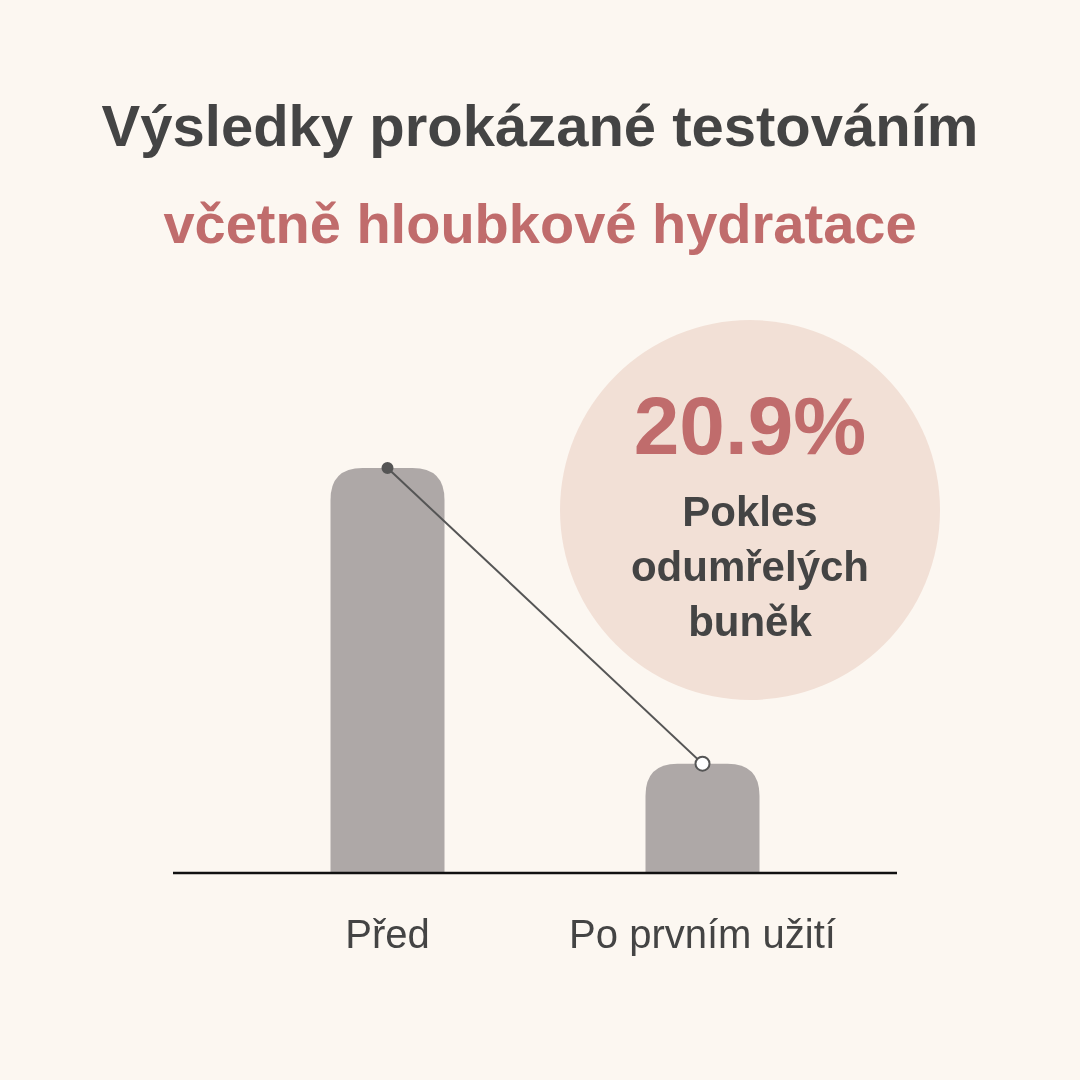 The image size is (1080, 1080). Describe the element at coordinates (387, 934) in the screenshot. I see `x-tick-label: Před` at that location.